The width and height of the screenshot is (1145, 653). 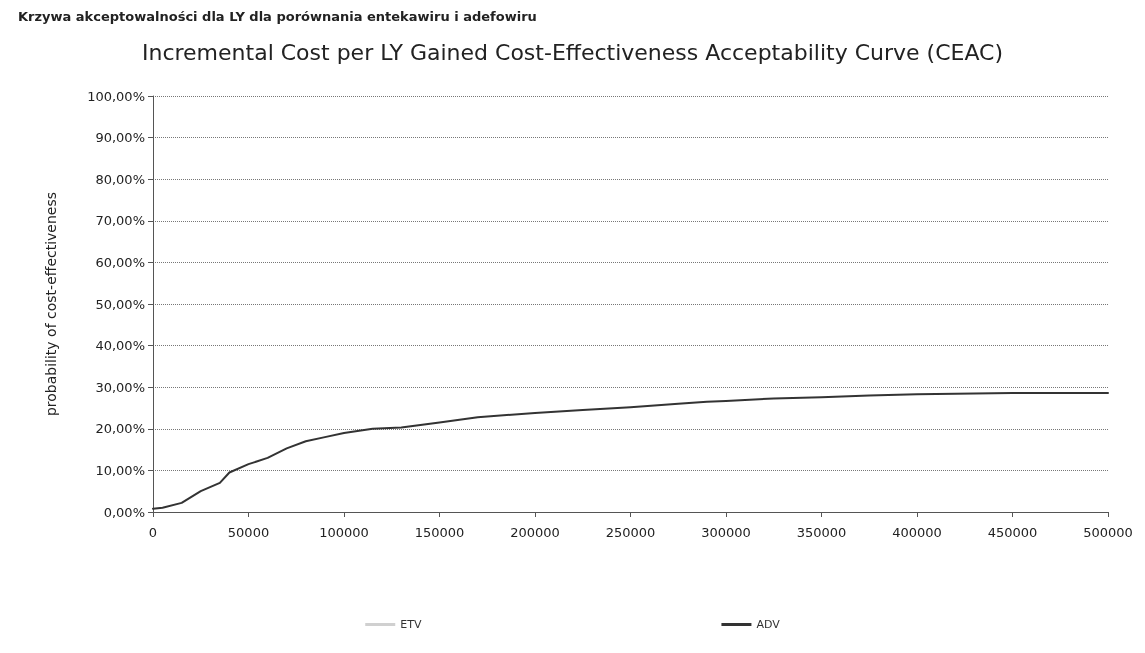 I want to click on chart-title: Incremental Cost per LY Gained Cost-Effectiveness Acceptability Curve (CEAC), so click(x=572, y=52).